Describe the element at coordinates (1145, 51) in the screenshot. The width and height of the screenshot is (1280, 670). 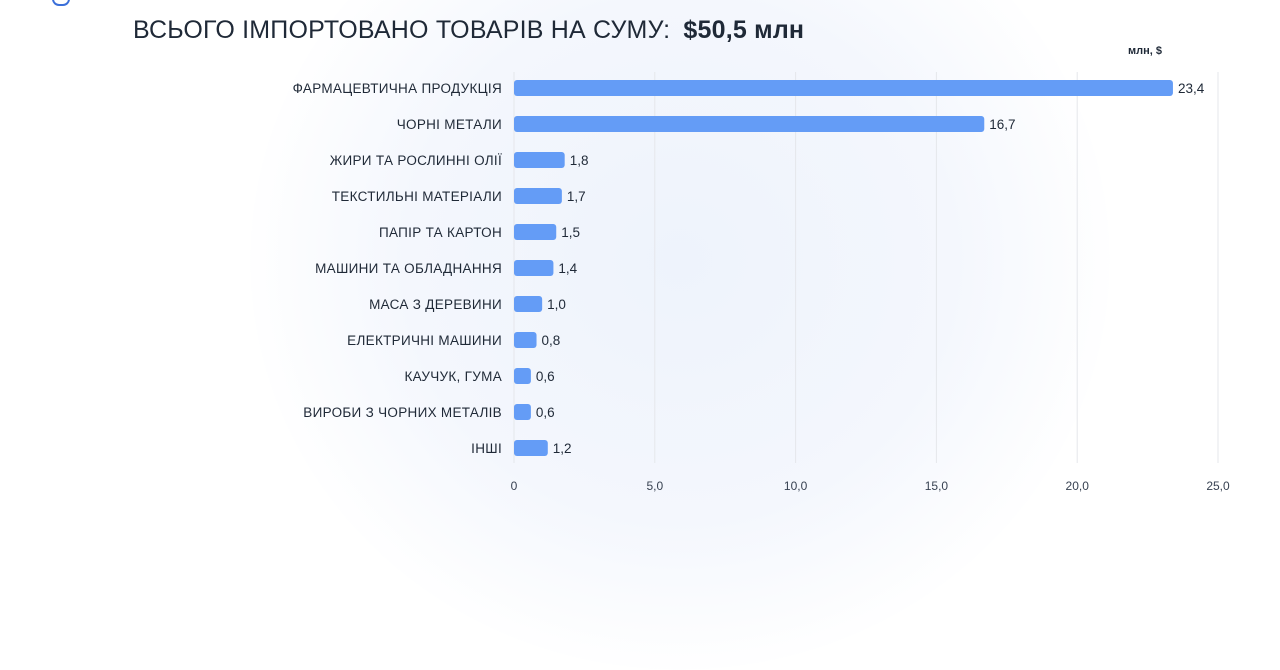
I see `unit-label: млн, $` at that location.